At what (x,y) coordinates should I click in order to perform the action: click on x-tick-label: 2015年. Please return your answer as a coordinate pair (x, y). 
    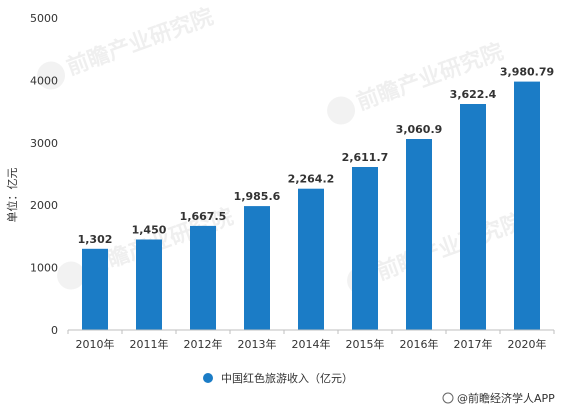
    Looking at the image, I should click on (365, 344).